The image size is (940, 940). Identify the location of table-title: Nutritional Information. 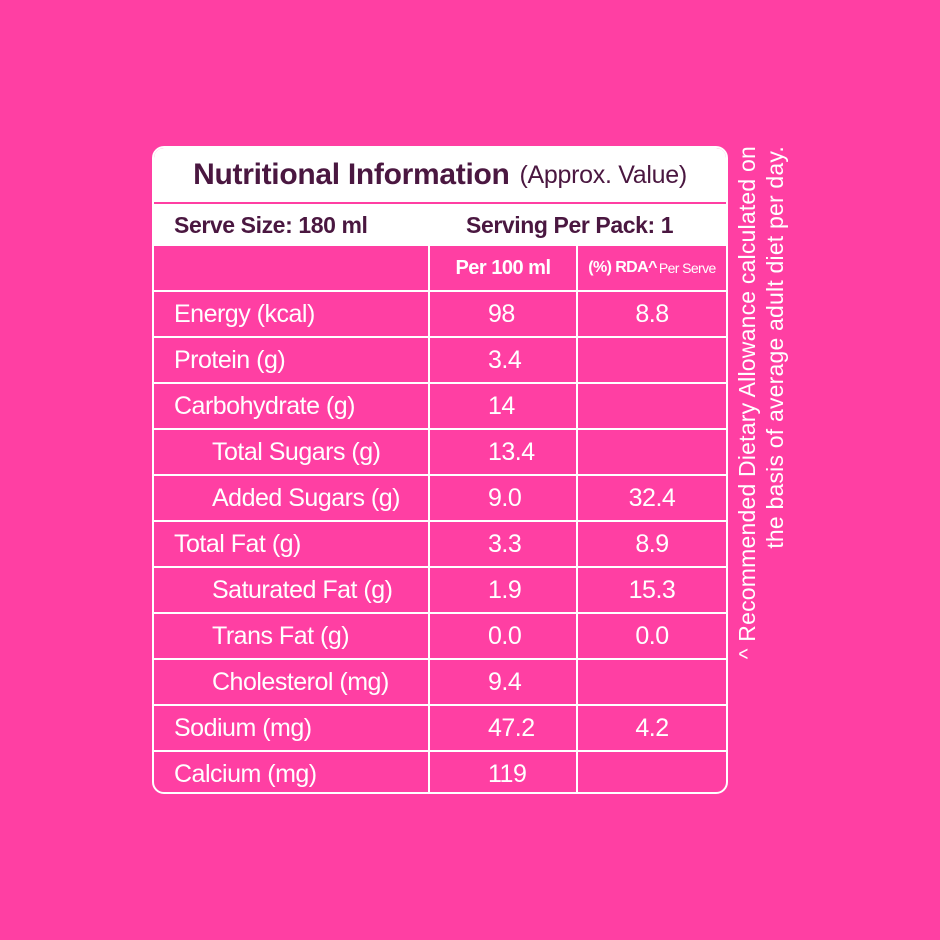
(351, 174).